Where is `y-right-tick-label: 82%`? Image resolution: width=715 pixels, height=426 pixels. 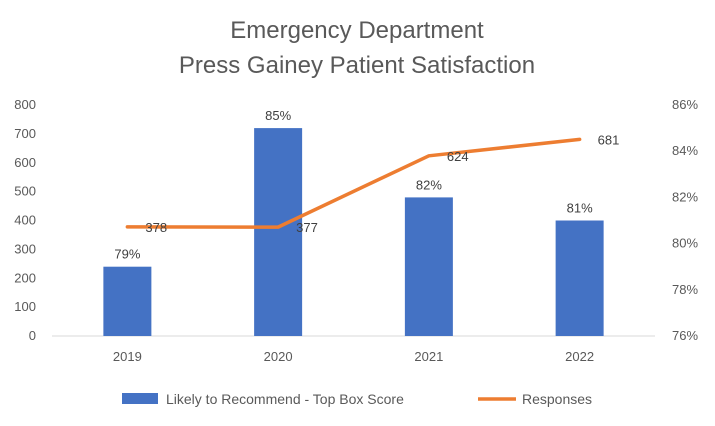
y-right-tick-label: 82% is located at coordinates (685, 196).